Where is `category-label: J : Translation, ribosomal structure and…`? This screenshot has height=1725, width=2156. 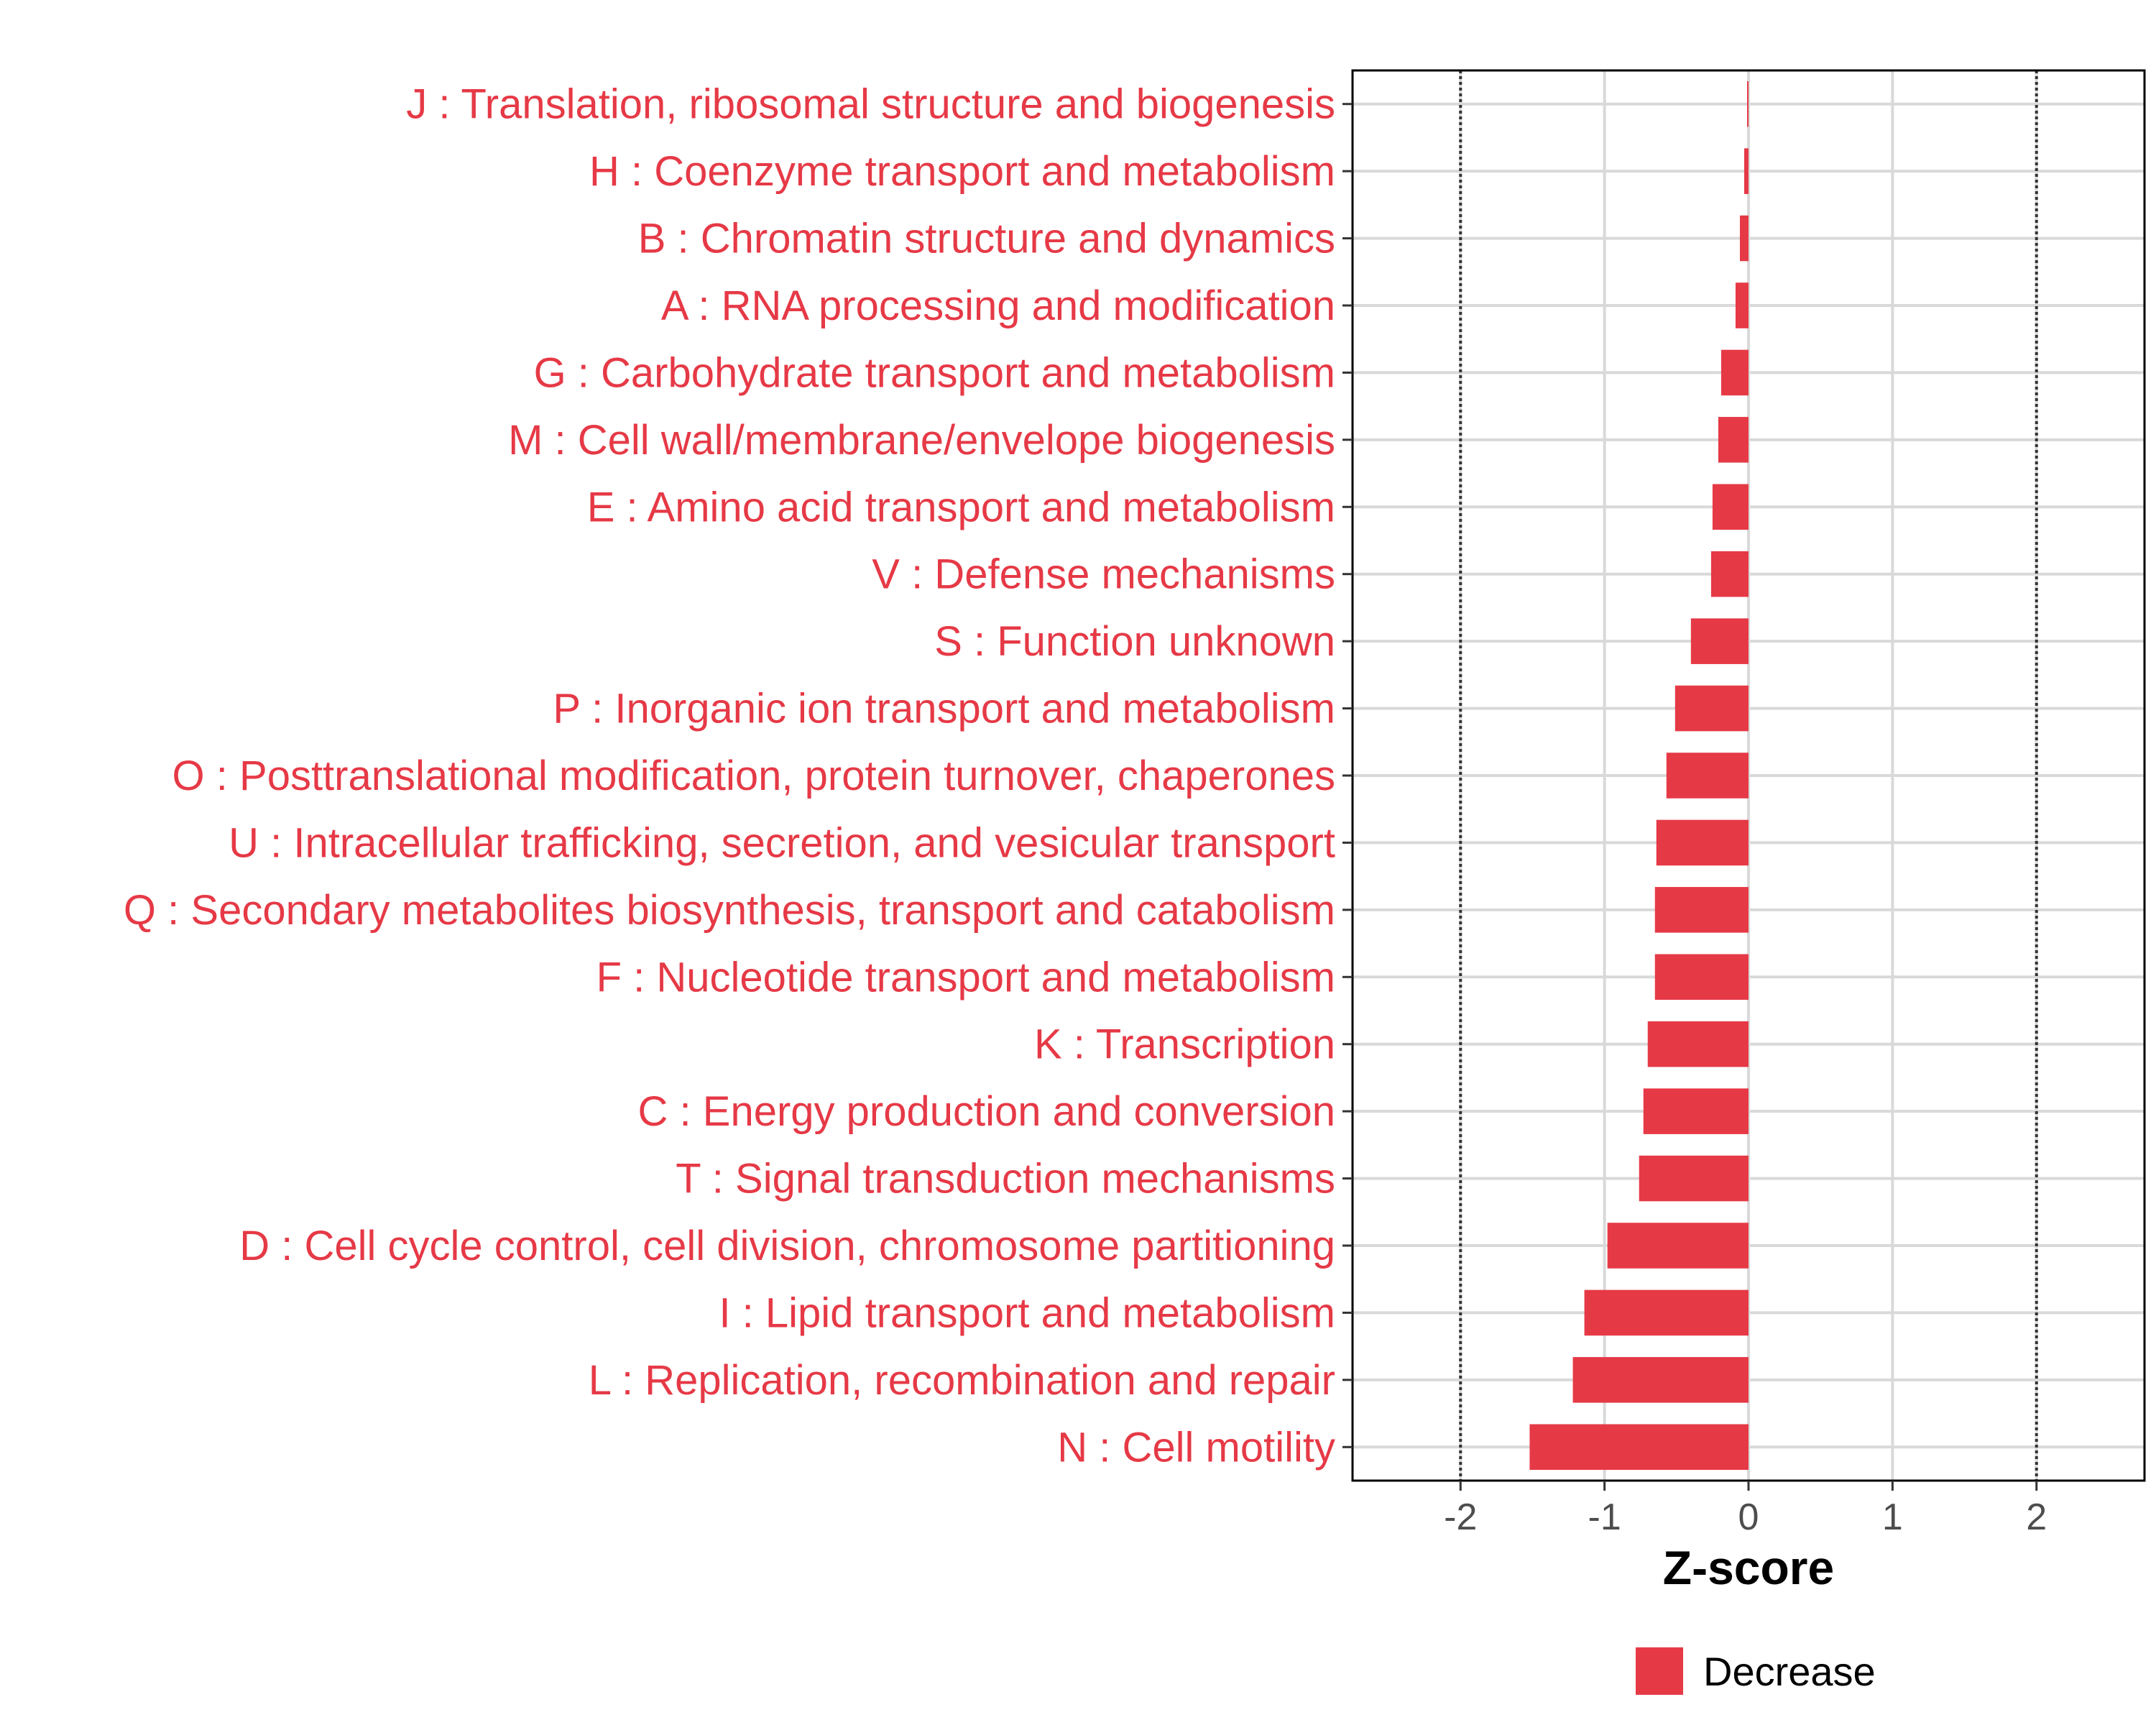 category-label: J : Translation, ribosomal structure and… is located at coordinates (871, 104).